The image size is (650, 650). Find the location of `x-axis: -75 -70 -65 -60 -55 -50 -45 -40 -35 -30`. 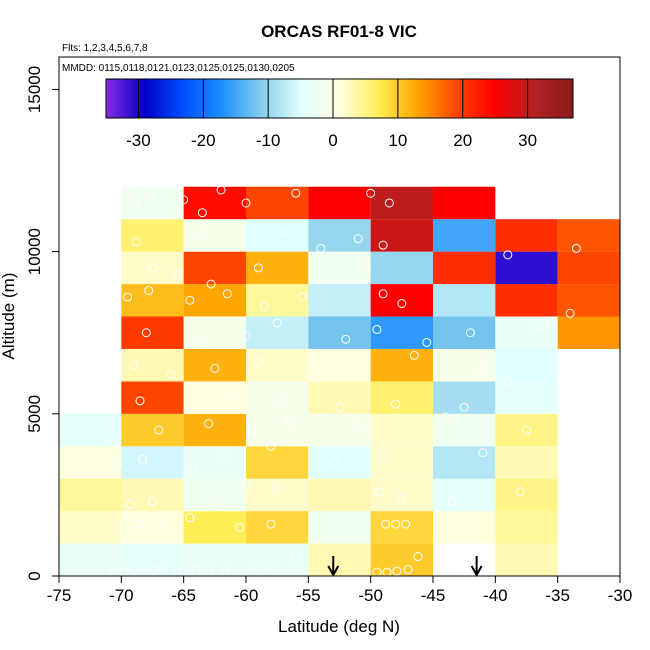

x-axis: -75 -70 -65 -60 -55 -50 -45 -40 -35 -30 is located at coordinates (339, 590).